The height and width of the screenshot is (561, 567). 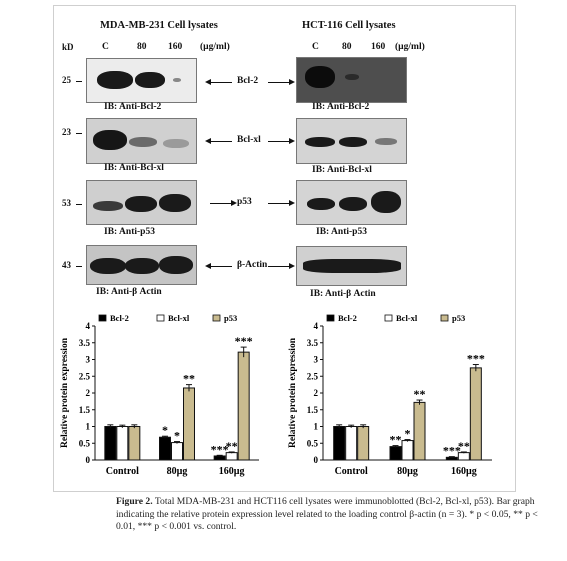 I want to click on left-lane-c: C, so click(x=105, y=47).